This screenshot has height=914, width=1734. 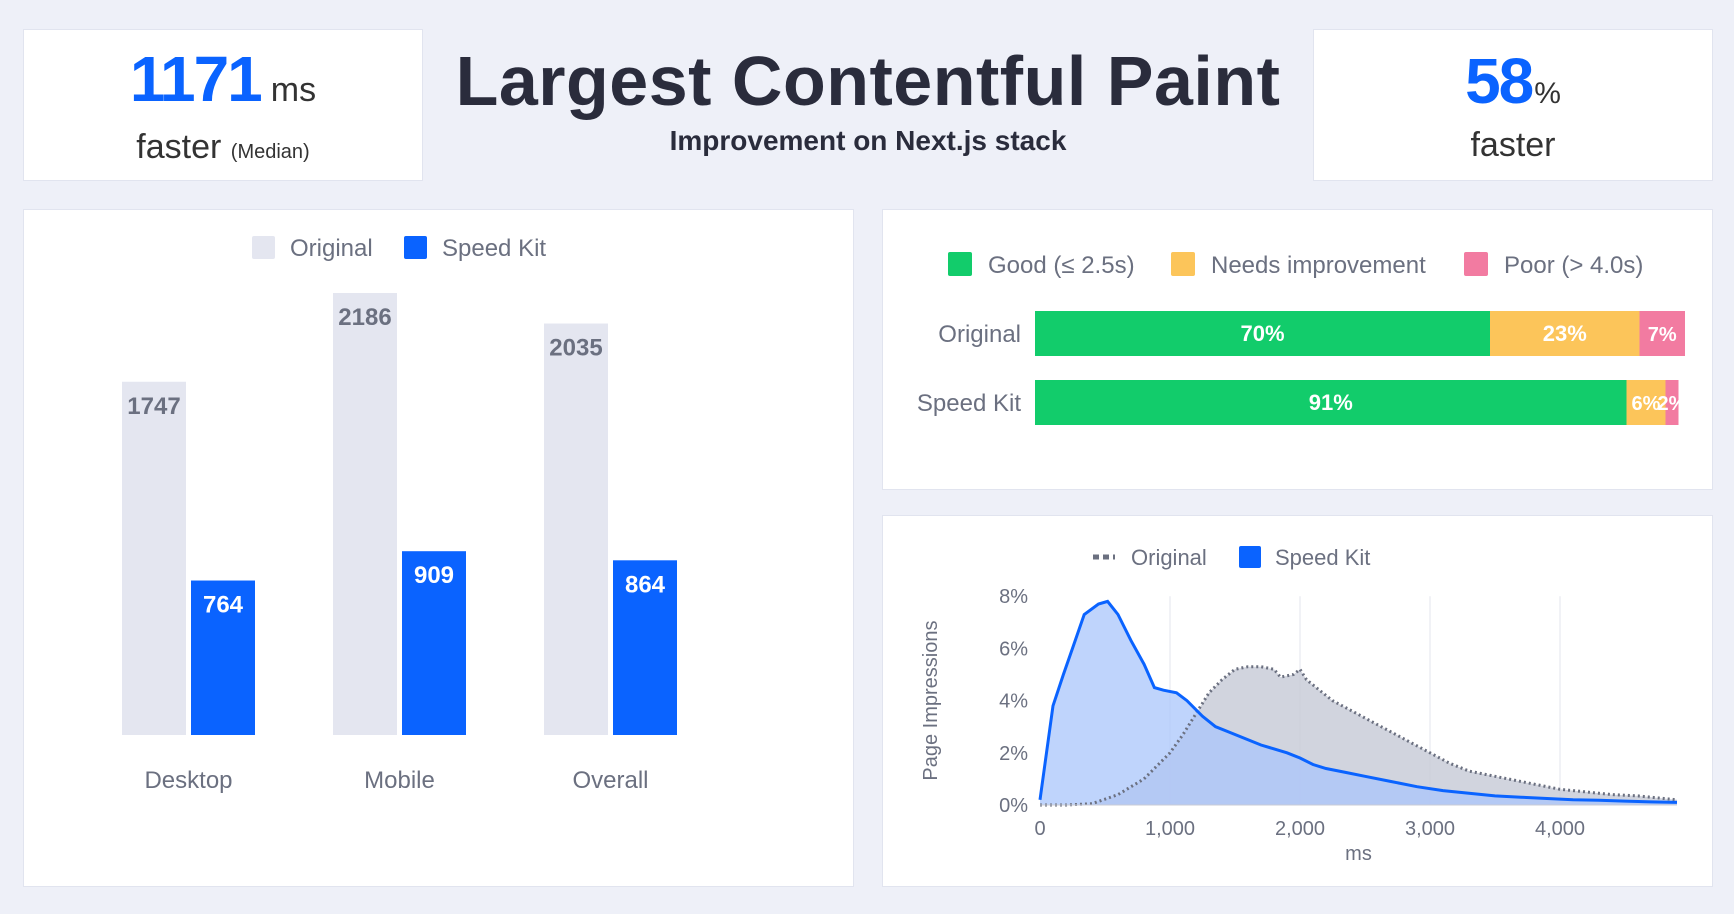 I want to click on y-tick-label: 8%, so click(x=1013, y=597).